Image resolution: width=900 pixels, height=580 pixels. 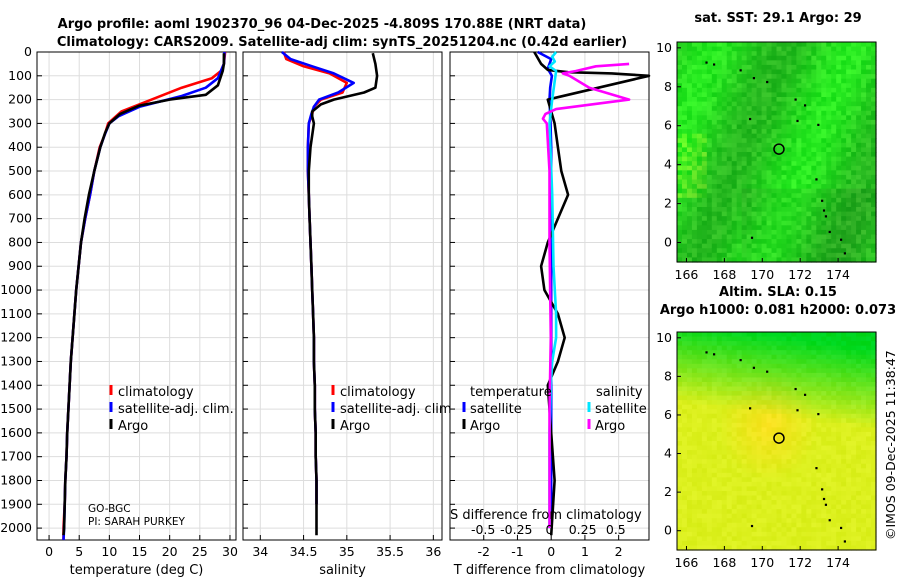 What do you see at coordinates (200, 551) in the screenshot?
I see `x-tick-label: 25` at bounding box center [200, 551].